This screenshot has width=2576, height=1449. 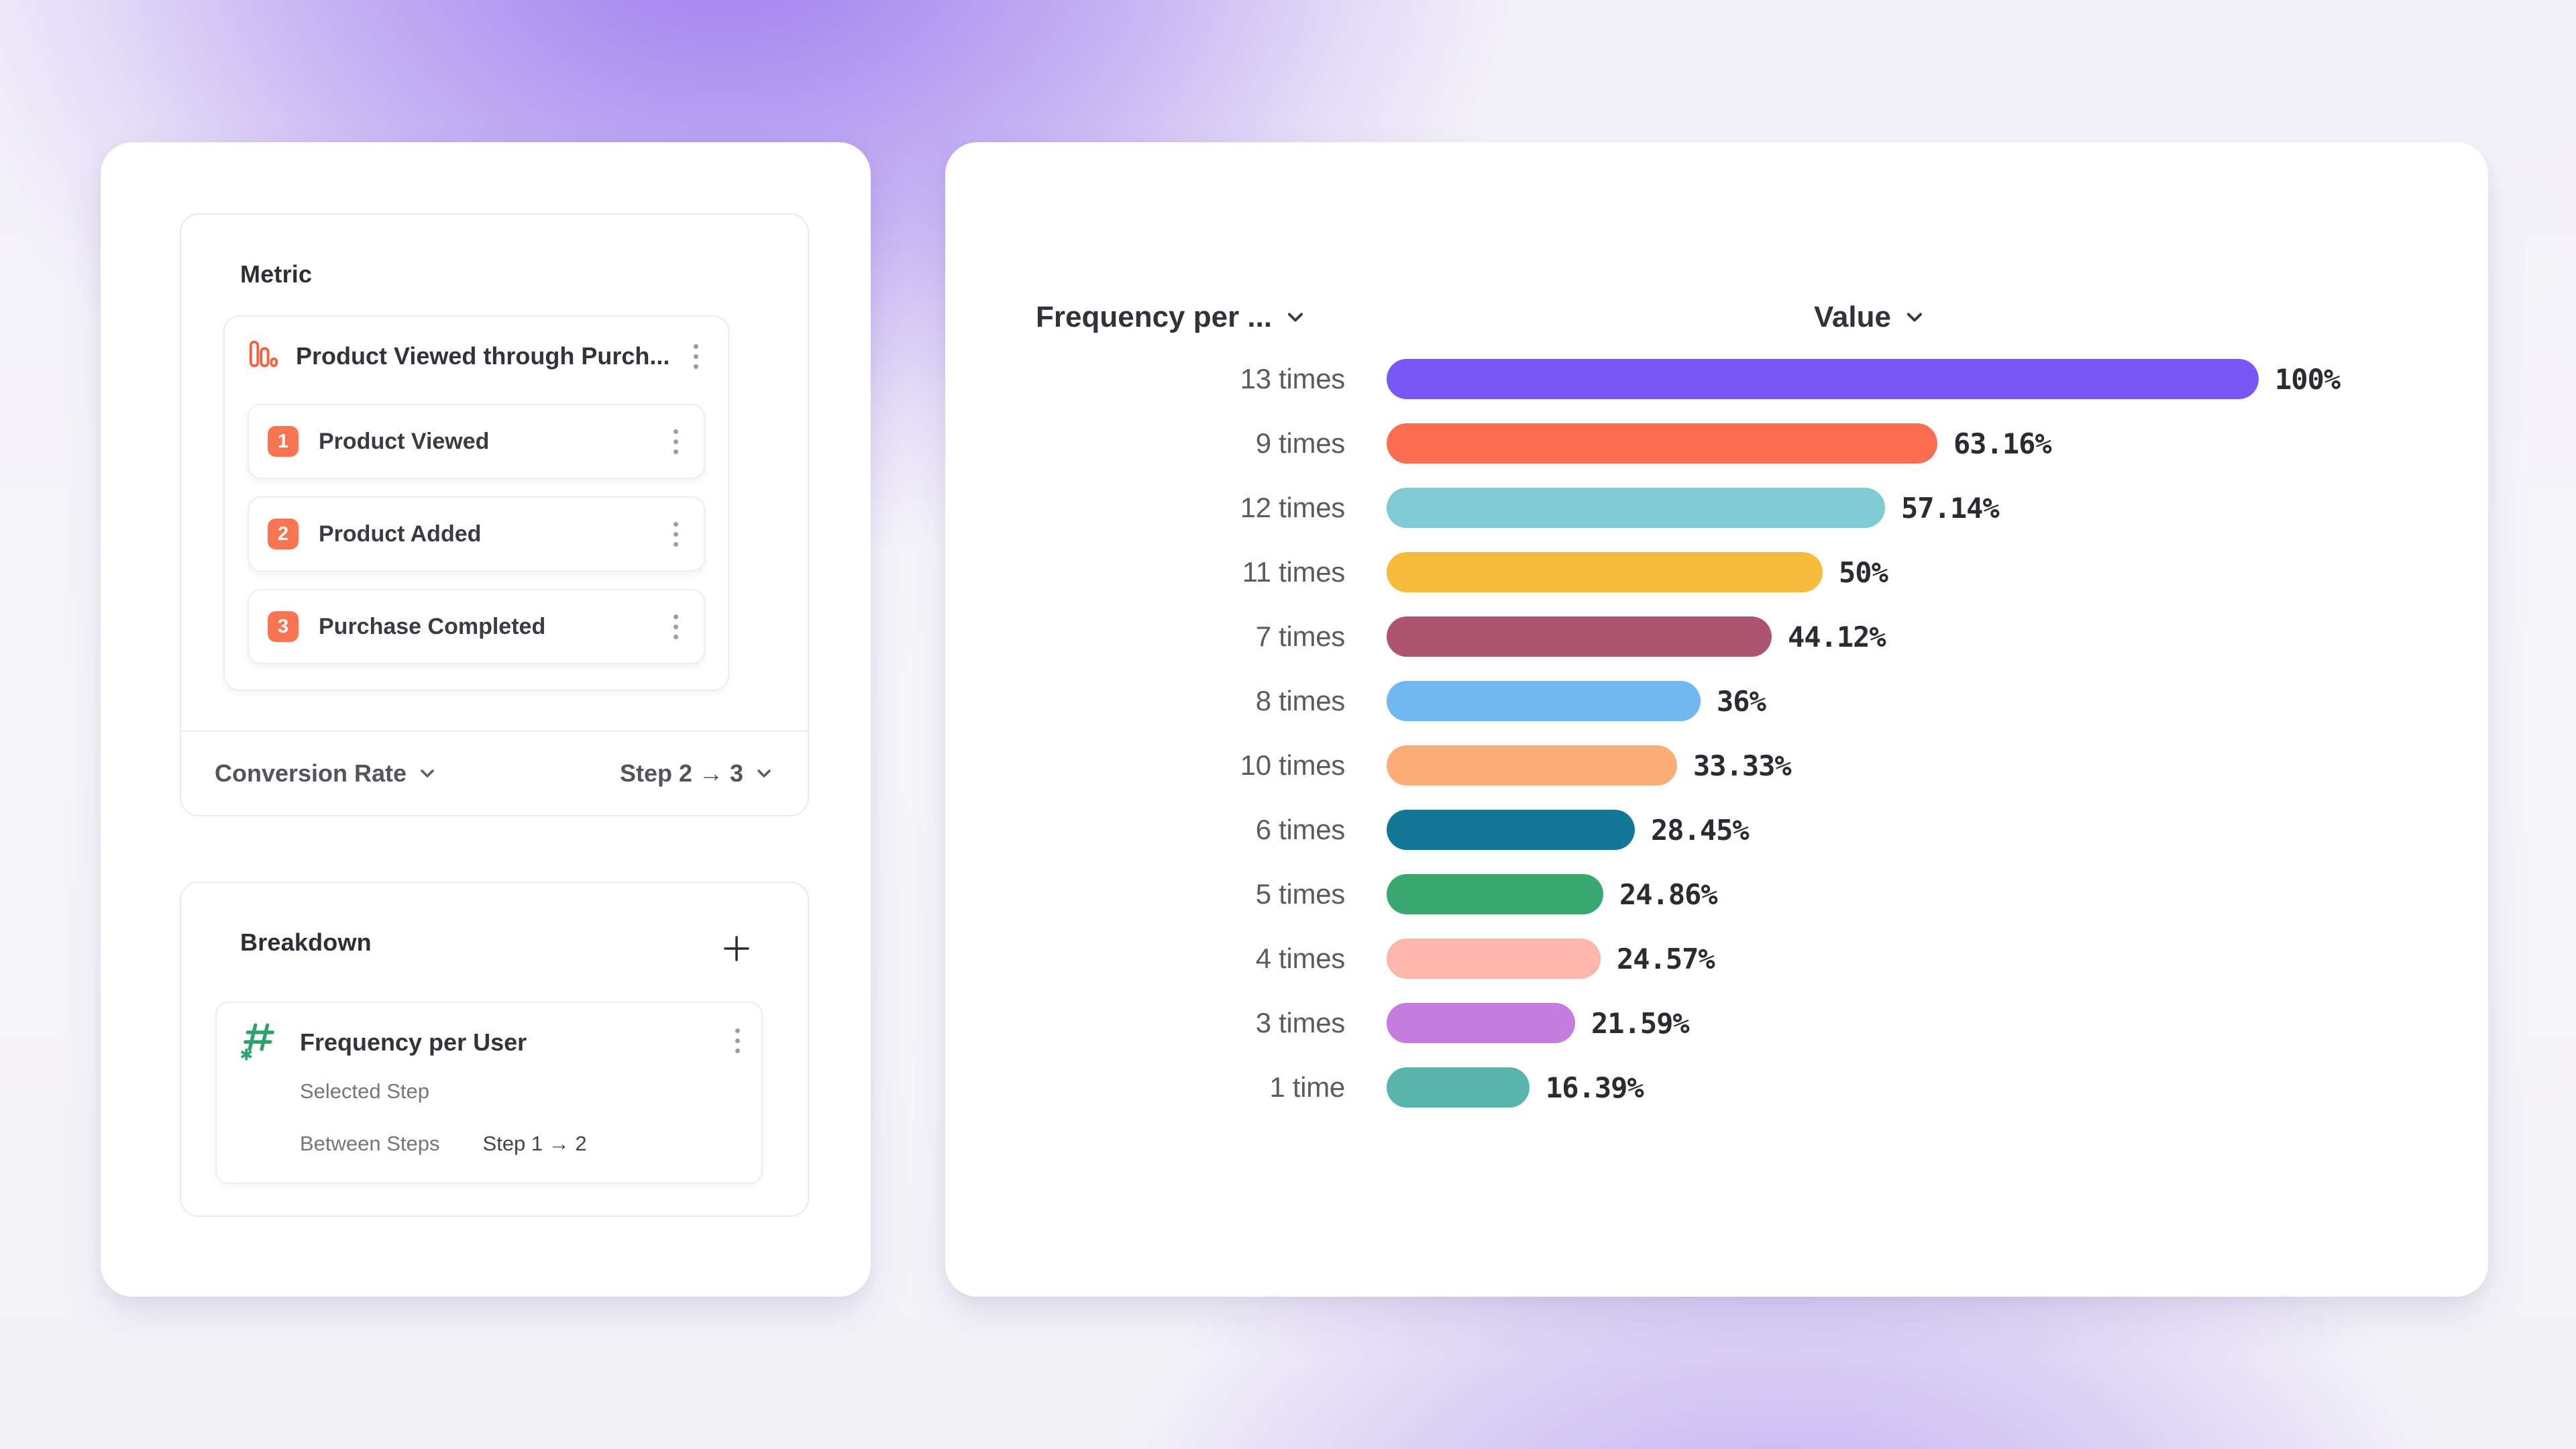 What do you see at coordinates (1741, 701) in the screenshot?
I see `chart-value-label: 36%` at bounding box center [1741, 701].